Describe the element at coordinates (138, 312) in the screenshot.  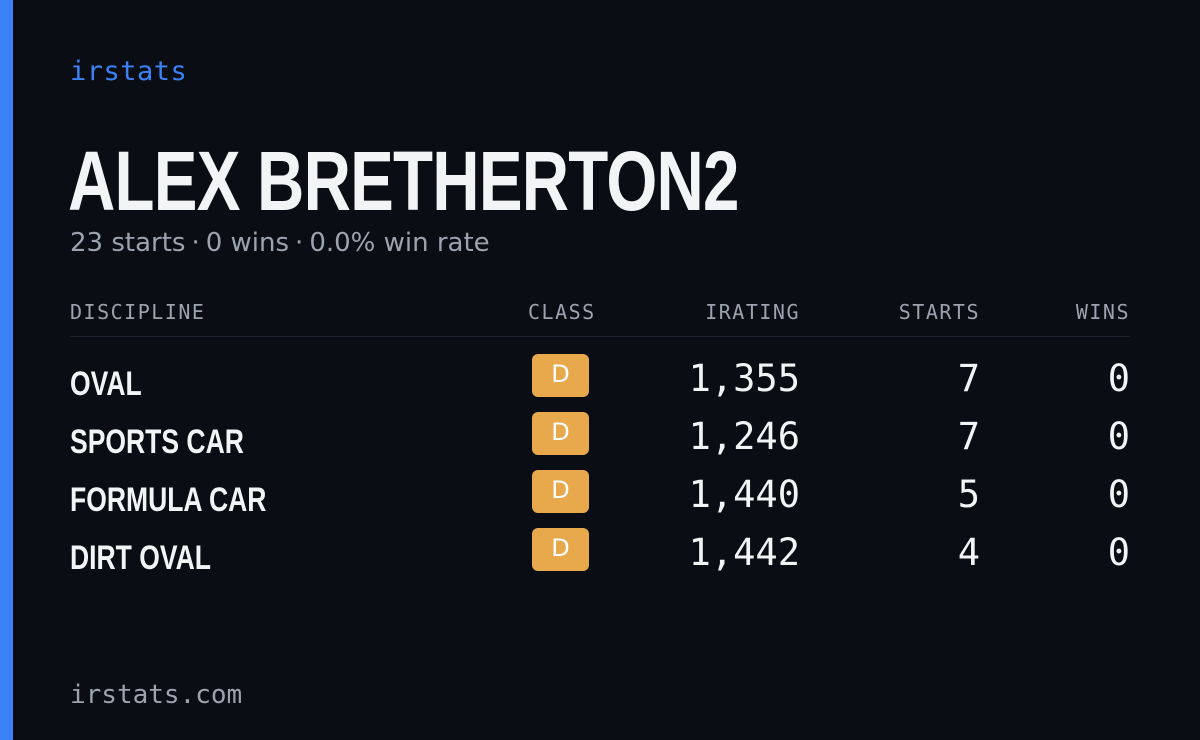
I see `header-discipline: DISCIPLINE` at that location.